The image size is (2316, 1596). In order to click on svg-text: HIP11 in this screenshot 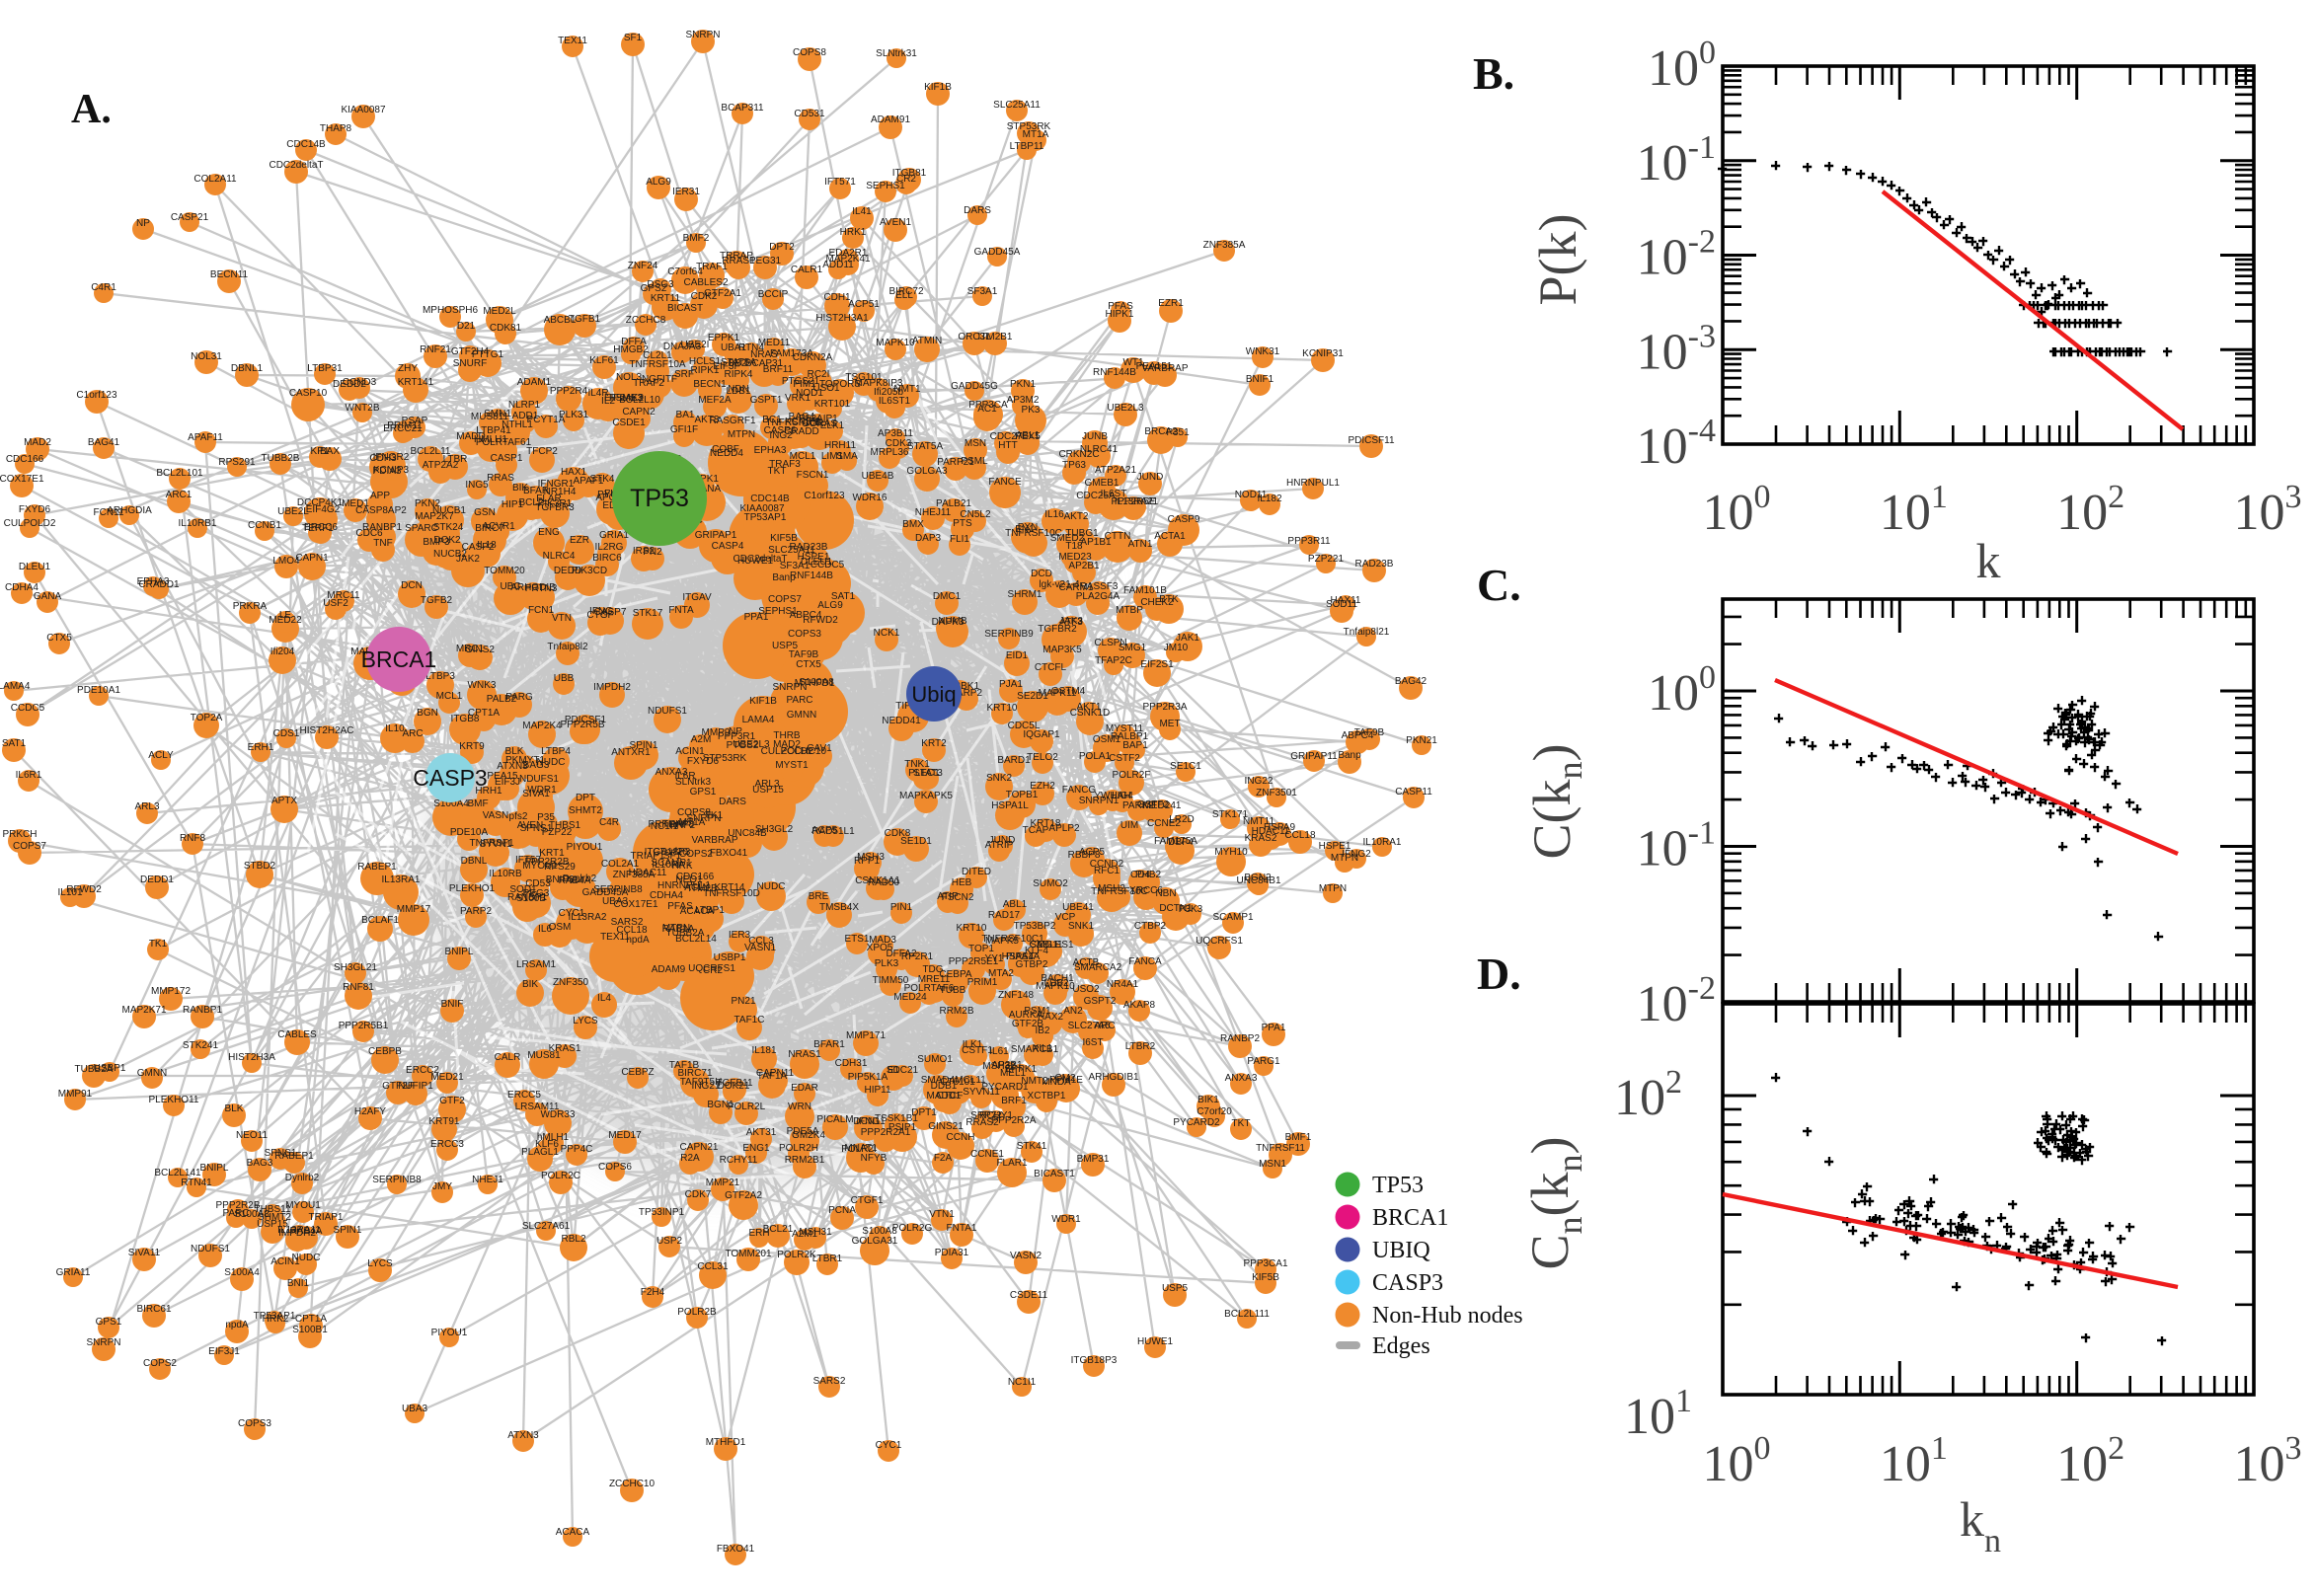, I will do `click(877, 1090)`.